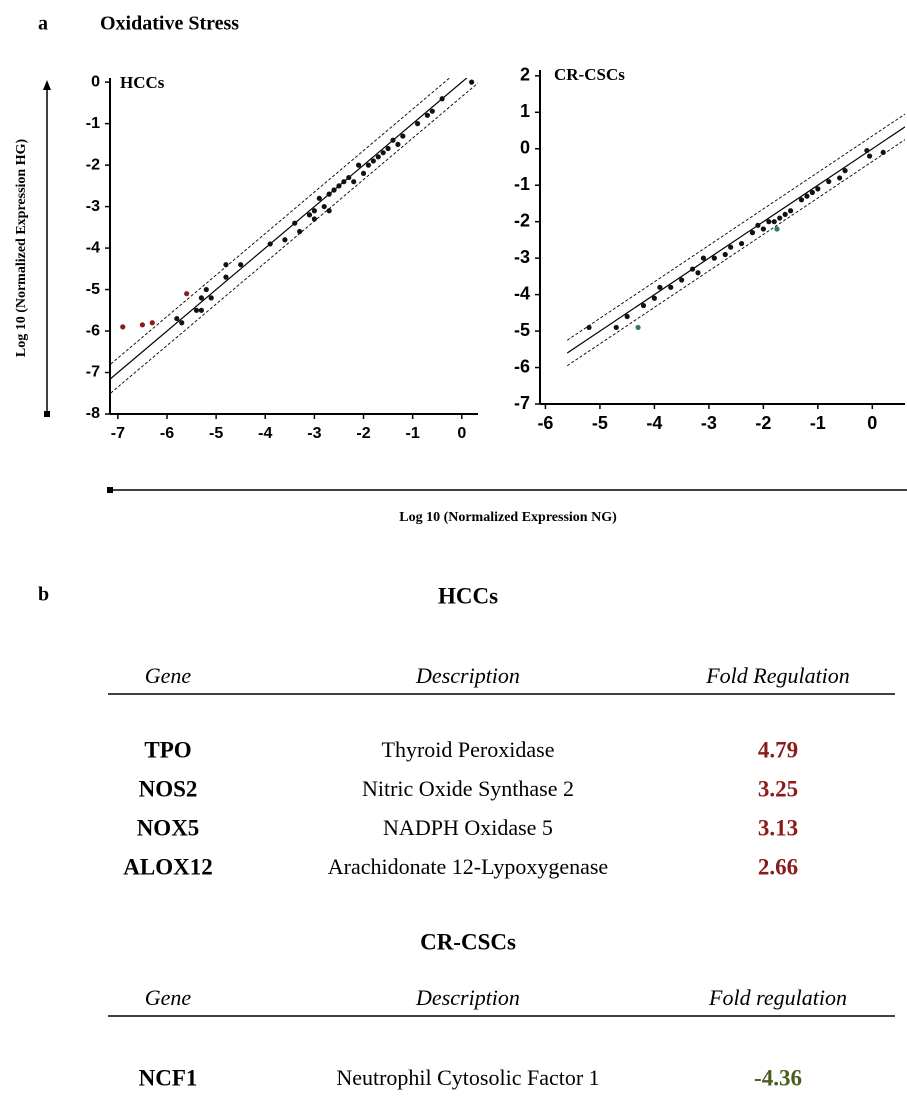 Image resolution: width=907 pixels, height=1101 pixels. What do you see at coordinates (468, 827) in the screenshot?
I see `gene-description: NADPH Oxidase 5` at bounding box center [468, 827].